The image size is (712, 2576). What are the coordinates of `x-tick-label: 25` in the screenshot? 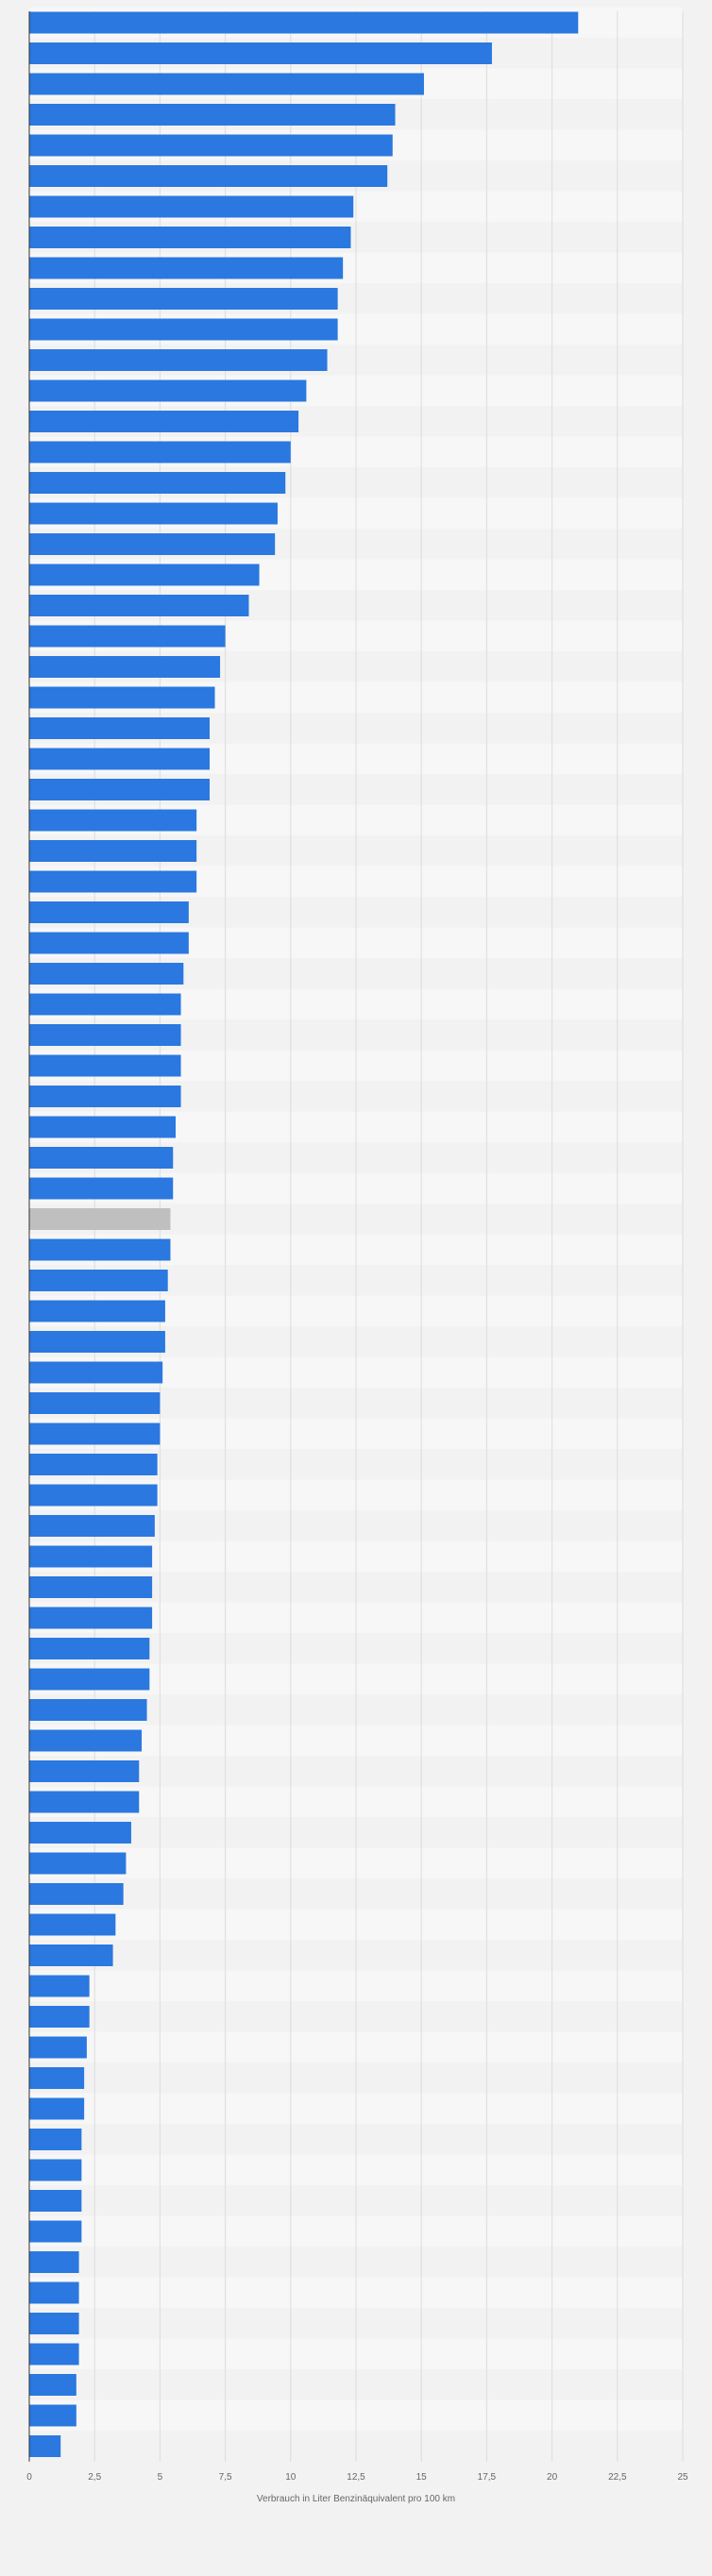 It's located at (682, 2478).